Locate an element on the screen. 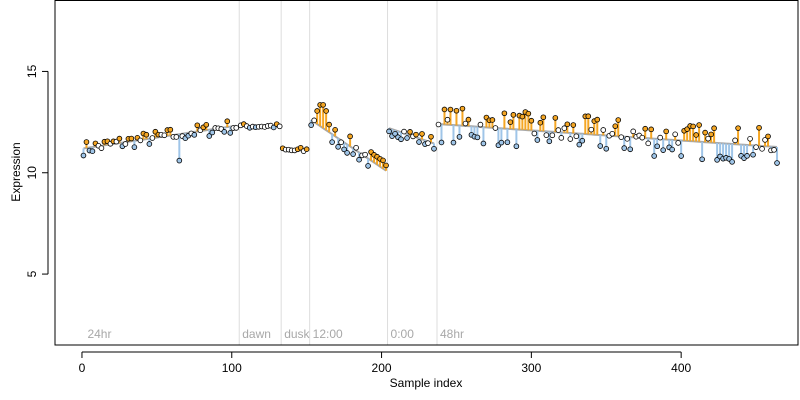 The width and height of the screenshot is (800, 400). data-points is located at coordinates (430, 135).